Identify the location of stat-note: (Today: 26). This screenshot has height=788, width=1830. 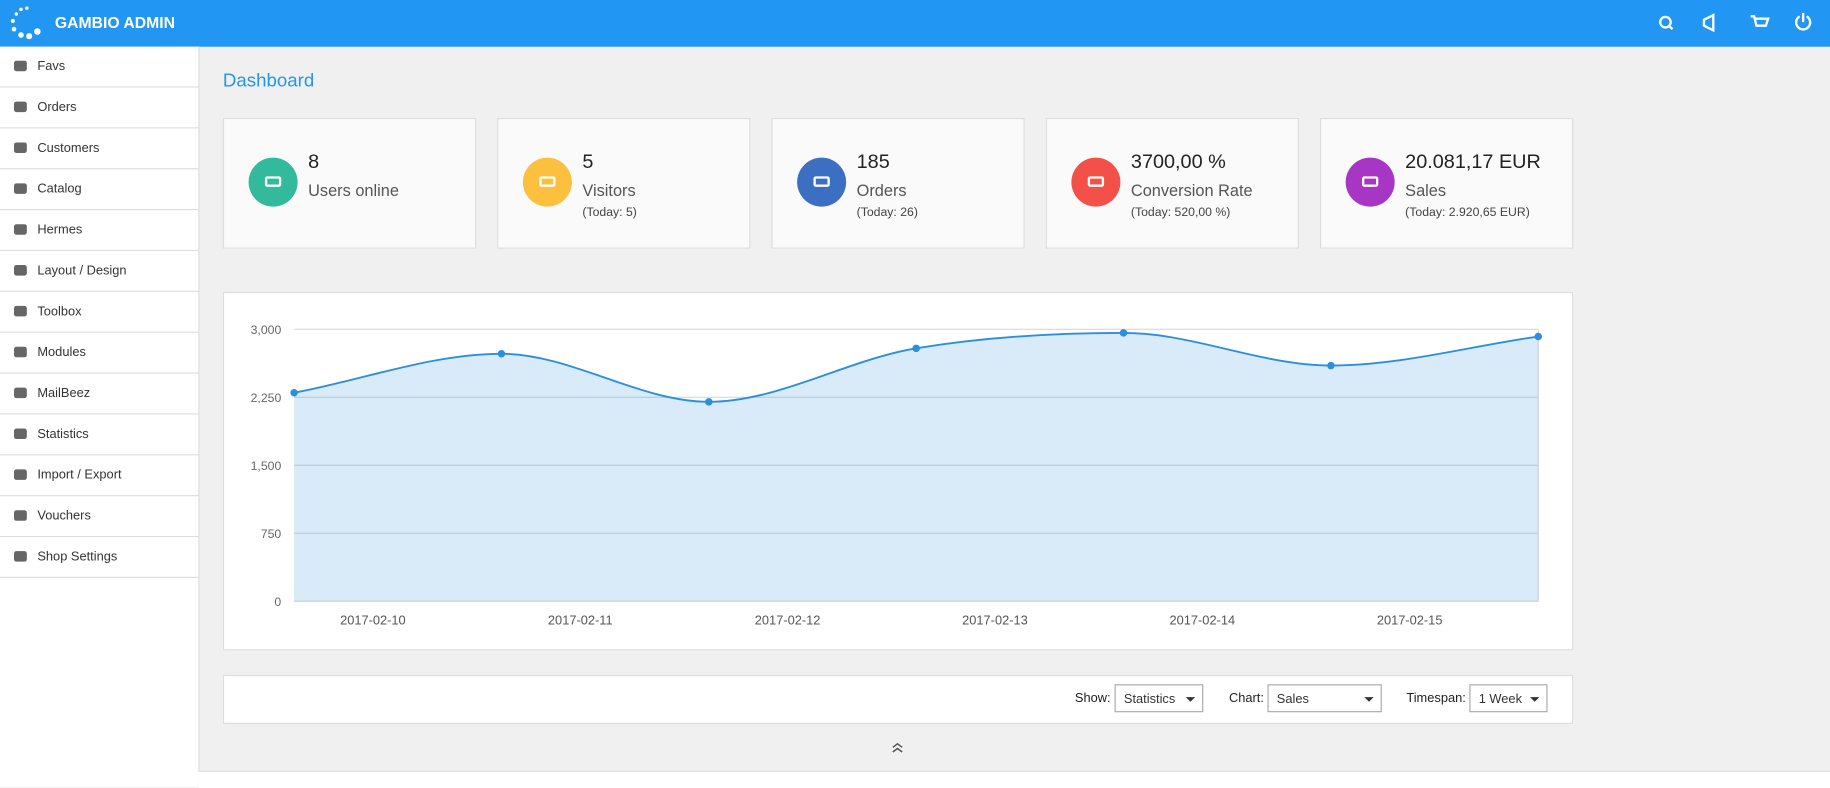
(887, 212).